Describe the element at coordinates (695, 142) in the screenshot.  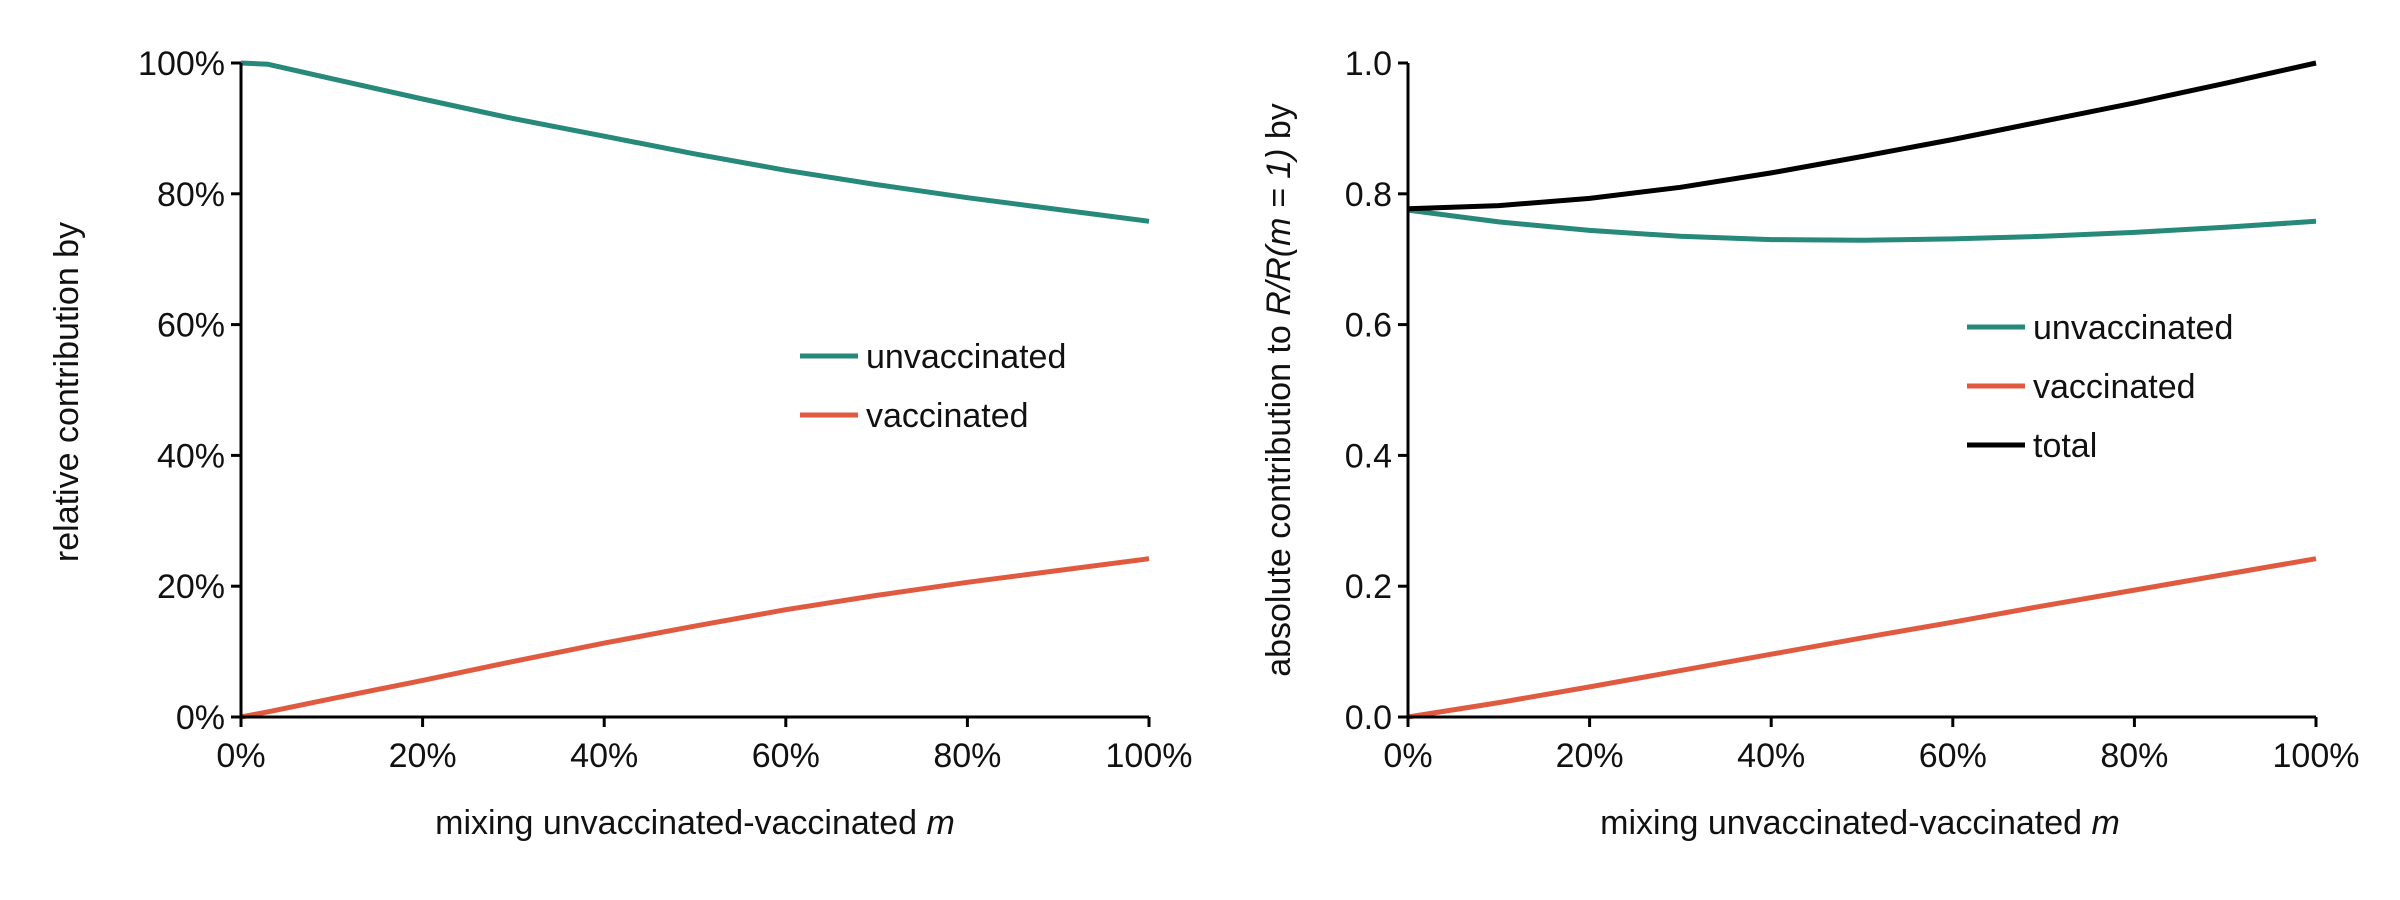
I see `left-series-line-unvaccinated` at that location.